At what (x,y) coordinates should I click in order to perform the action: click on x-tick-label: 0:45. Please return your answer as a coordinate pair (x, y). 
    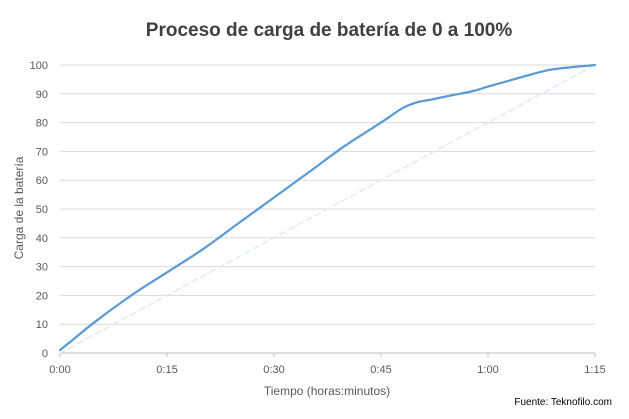
    Looking at the image, I should click on (380, 370).